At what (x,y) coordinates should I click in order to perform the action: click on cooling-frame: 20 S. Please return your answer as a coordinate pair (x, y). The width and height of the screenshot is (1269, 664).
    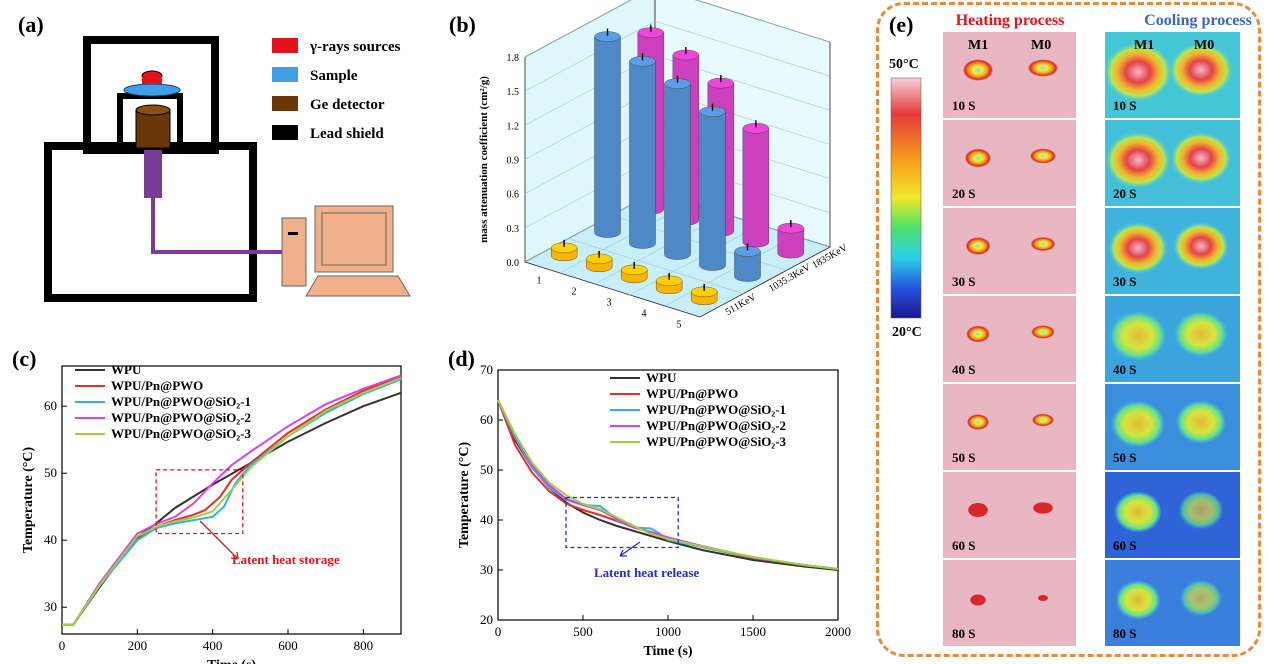
    Looking at the image, I should click on (1172, 163).